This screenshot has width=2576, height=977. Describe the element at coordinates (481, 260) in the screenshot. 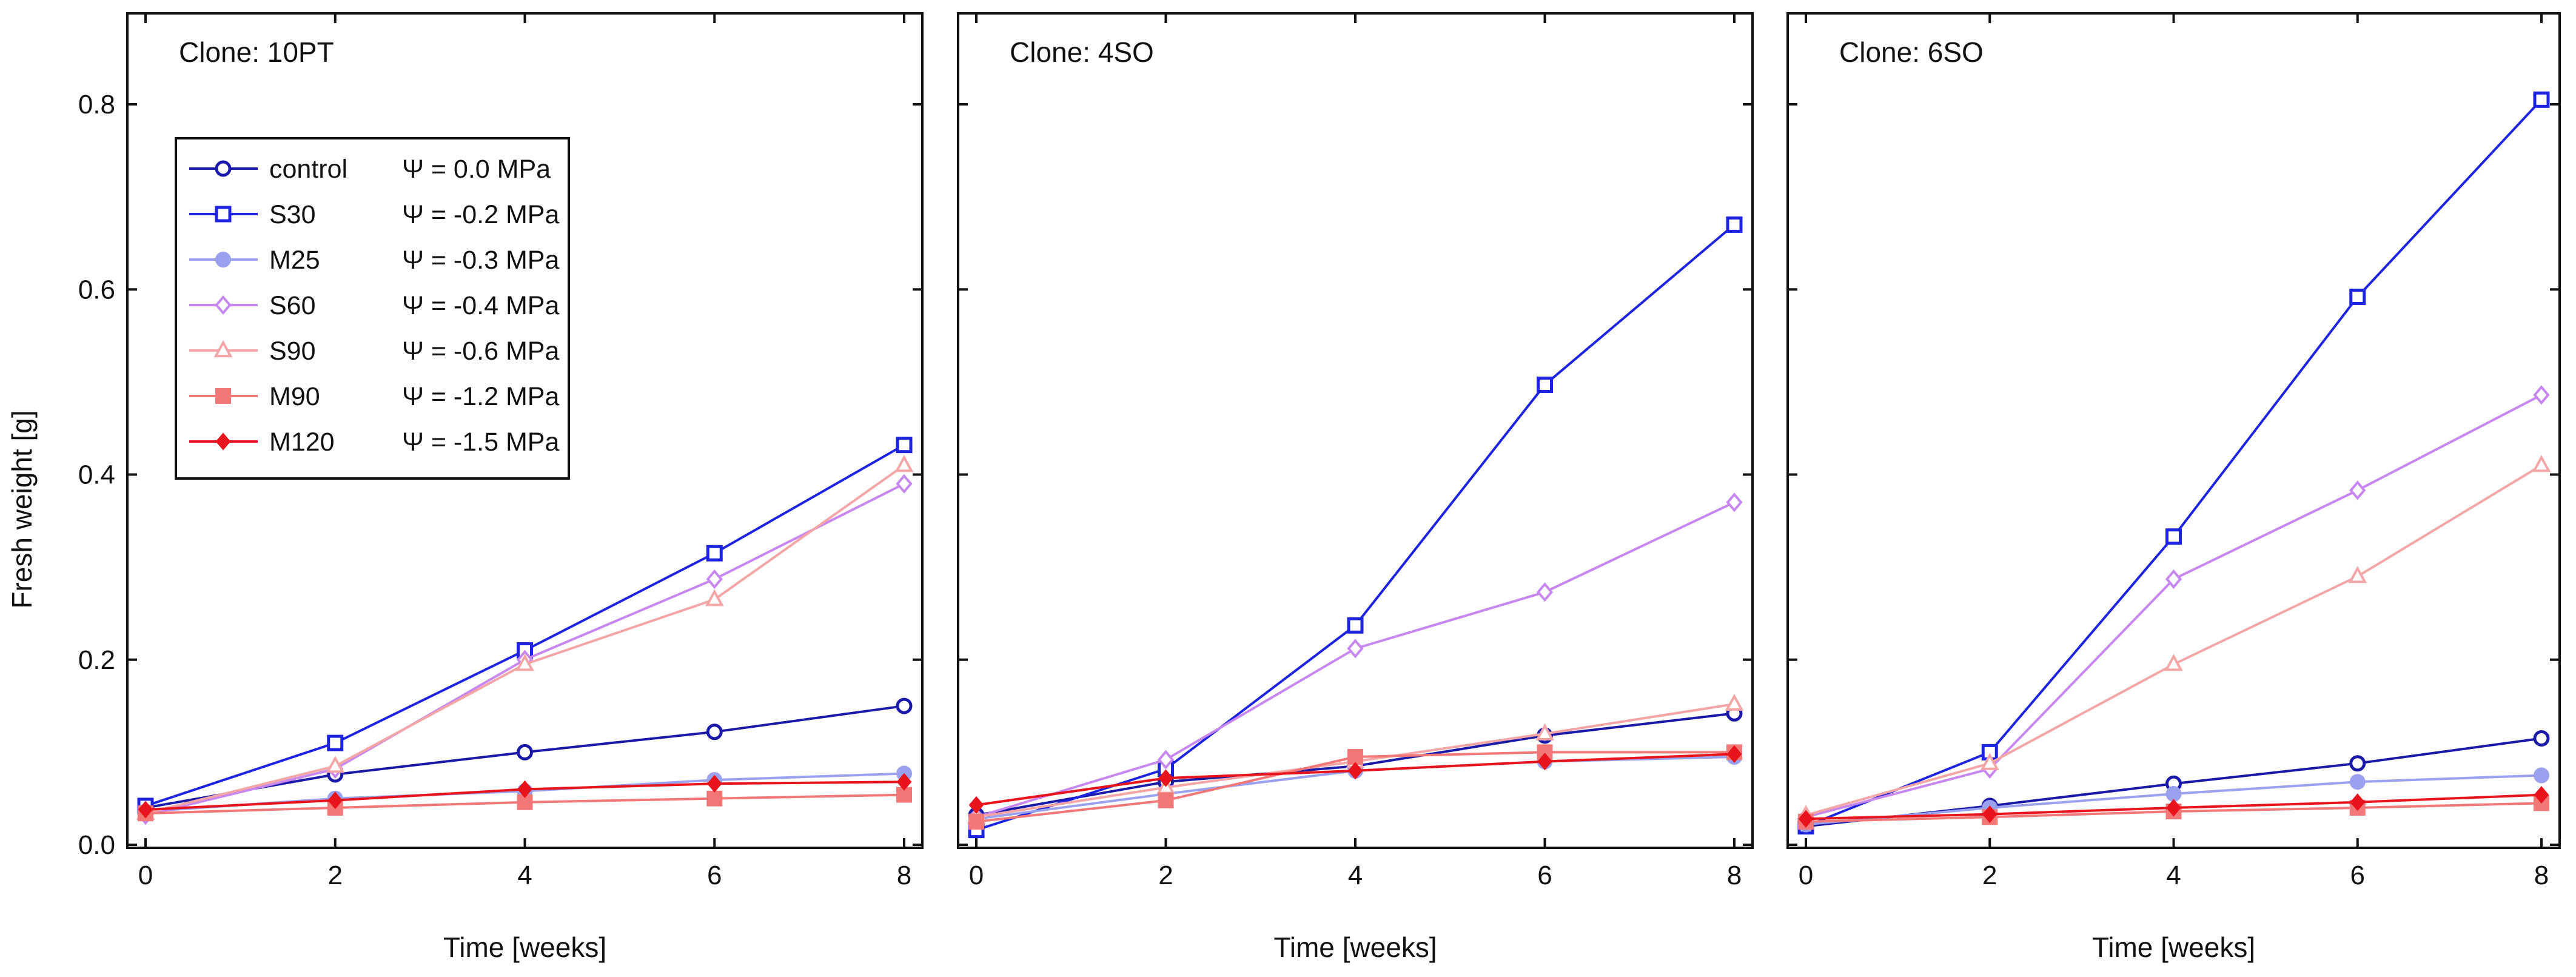

I see `legend-psi-M25: Ψ = -0.3 MPa` at that location.